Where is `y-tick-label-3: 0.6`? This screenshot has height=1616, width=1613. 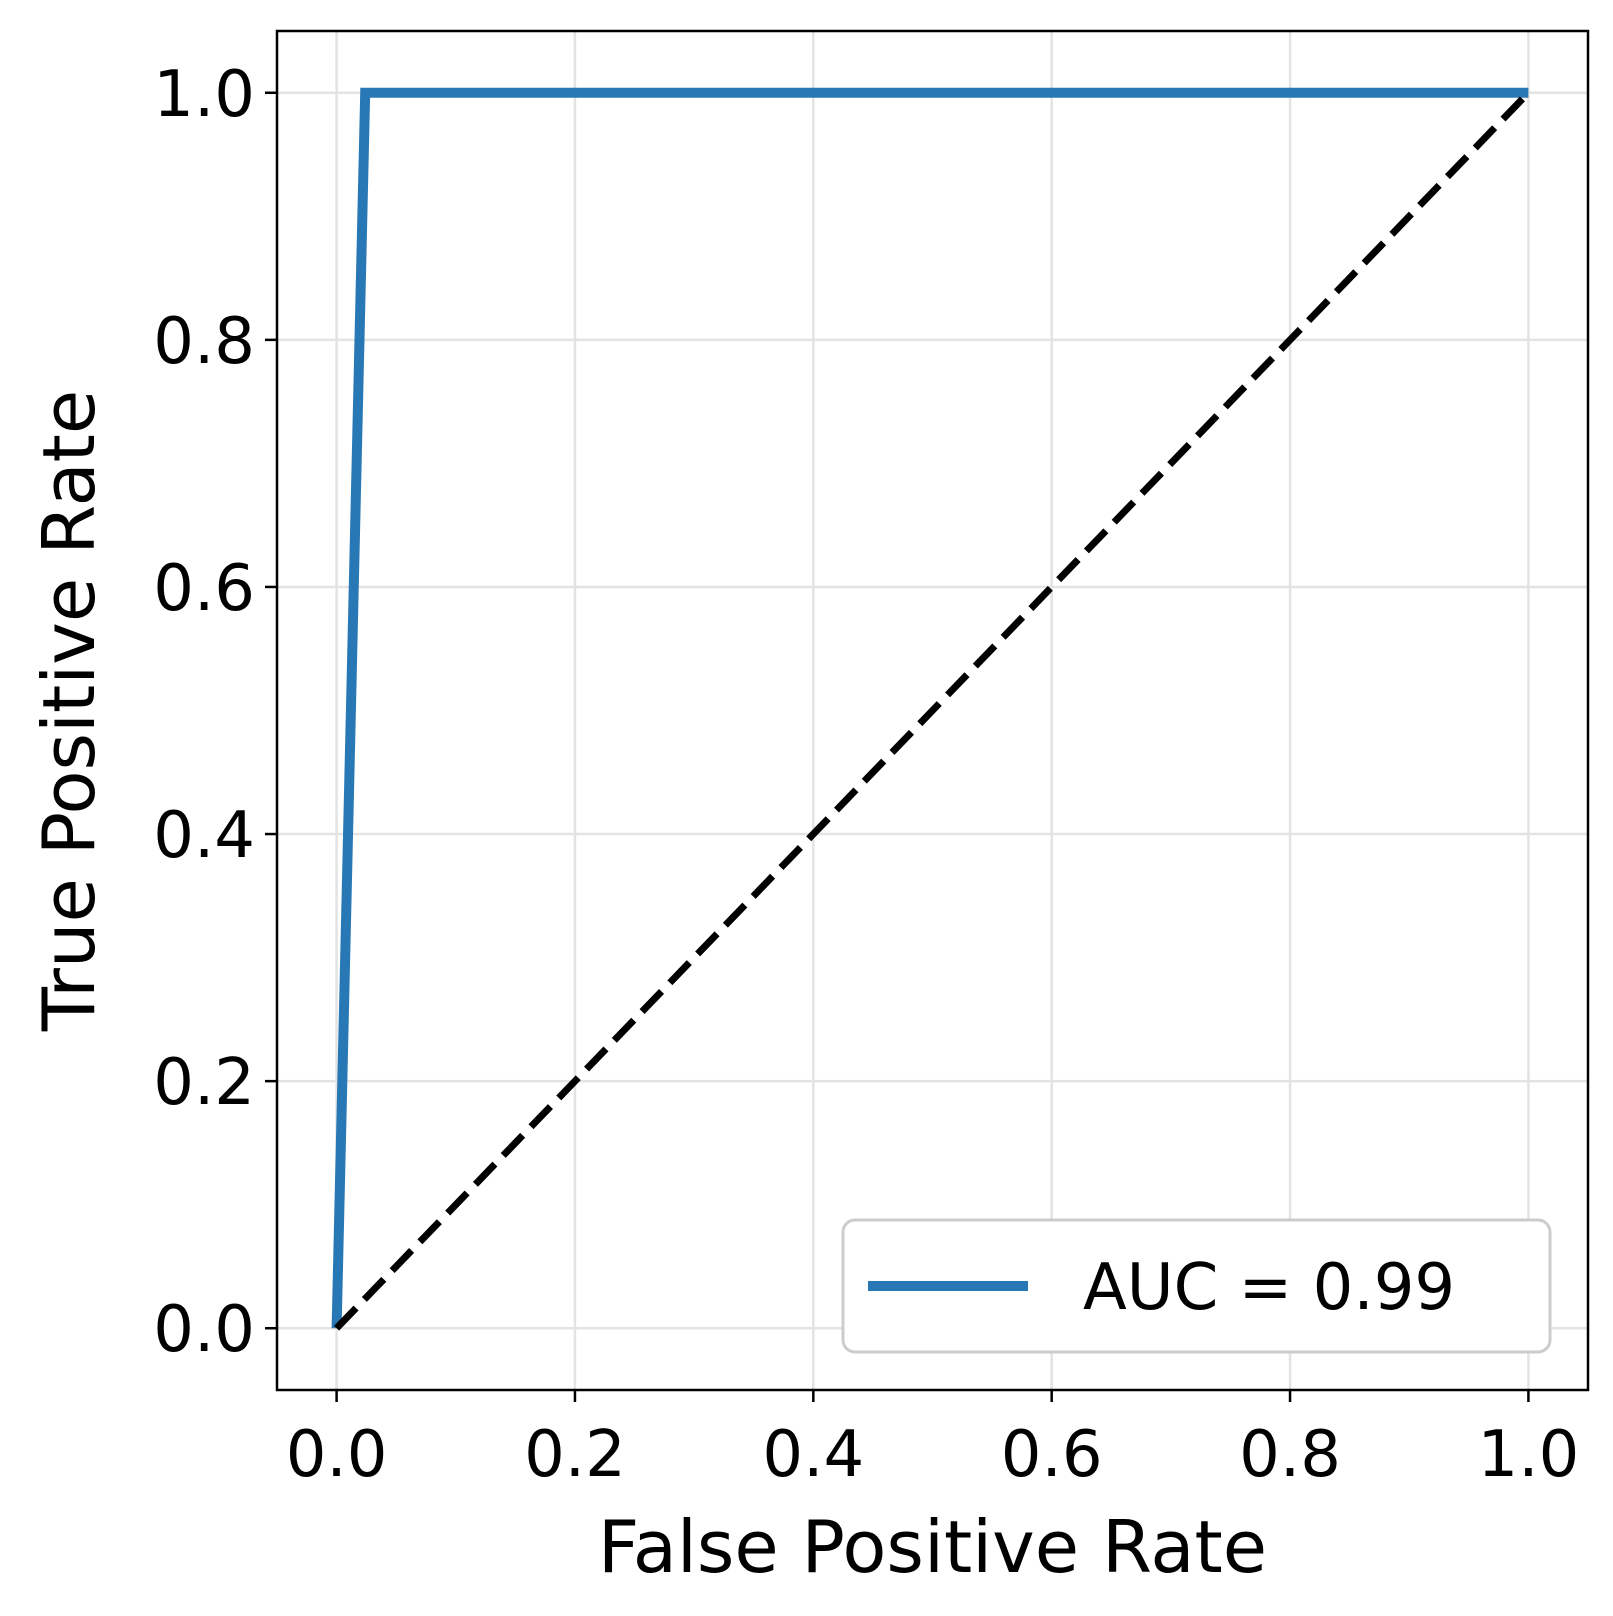 y-tick-label-3: 0.6 is located at coordinates (204, 589).